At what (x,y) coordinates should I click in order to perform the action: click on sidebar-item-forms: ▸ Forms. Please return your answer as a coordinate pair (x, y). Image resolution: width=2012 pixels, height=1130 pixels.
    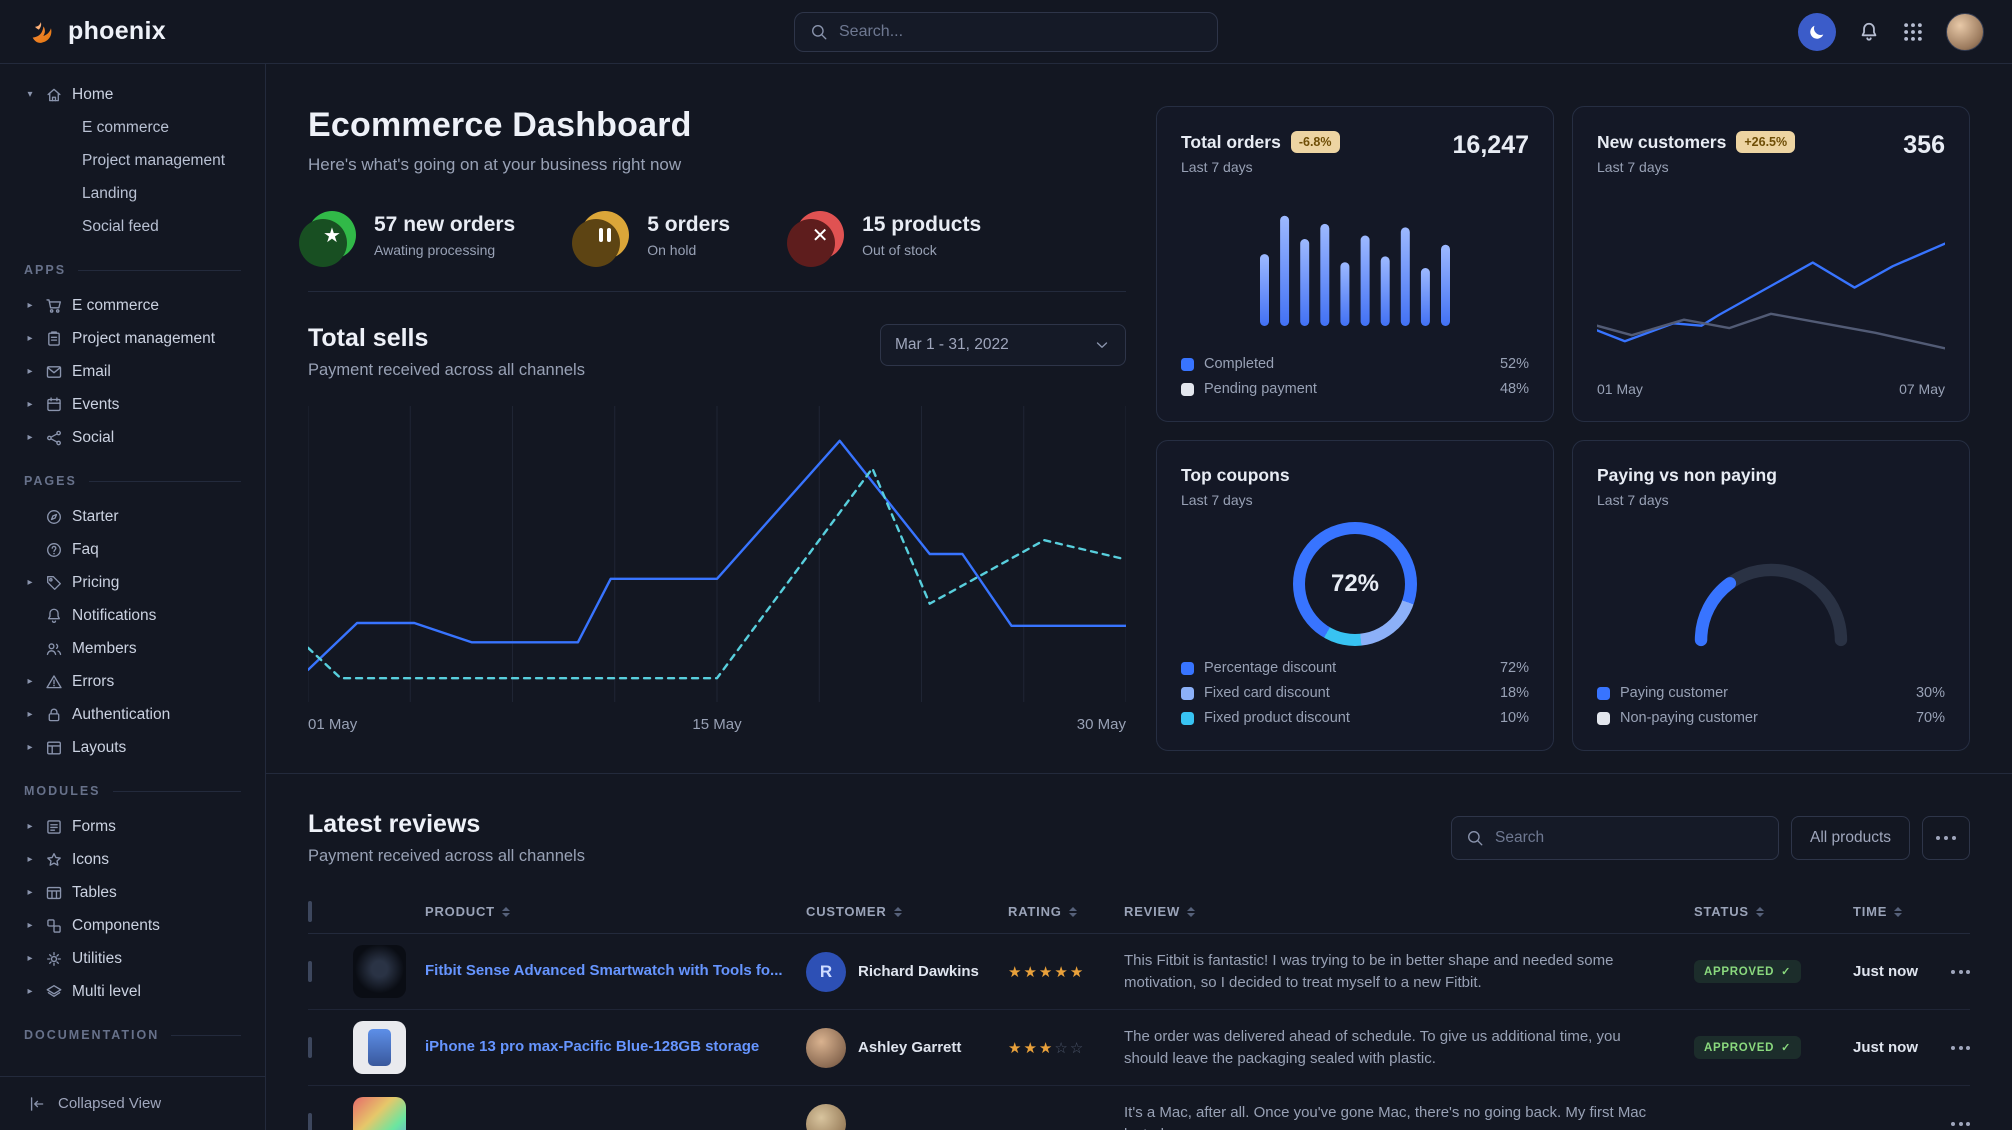
    Looking at the image, I should click on (132, 826).